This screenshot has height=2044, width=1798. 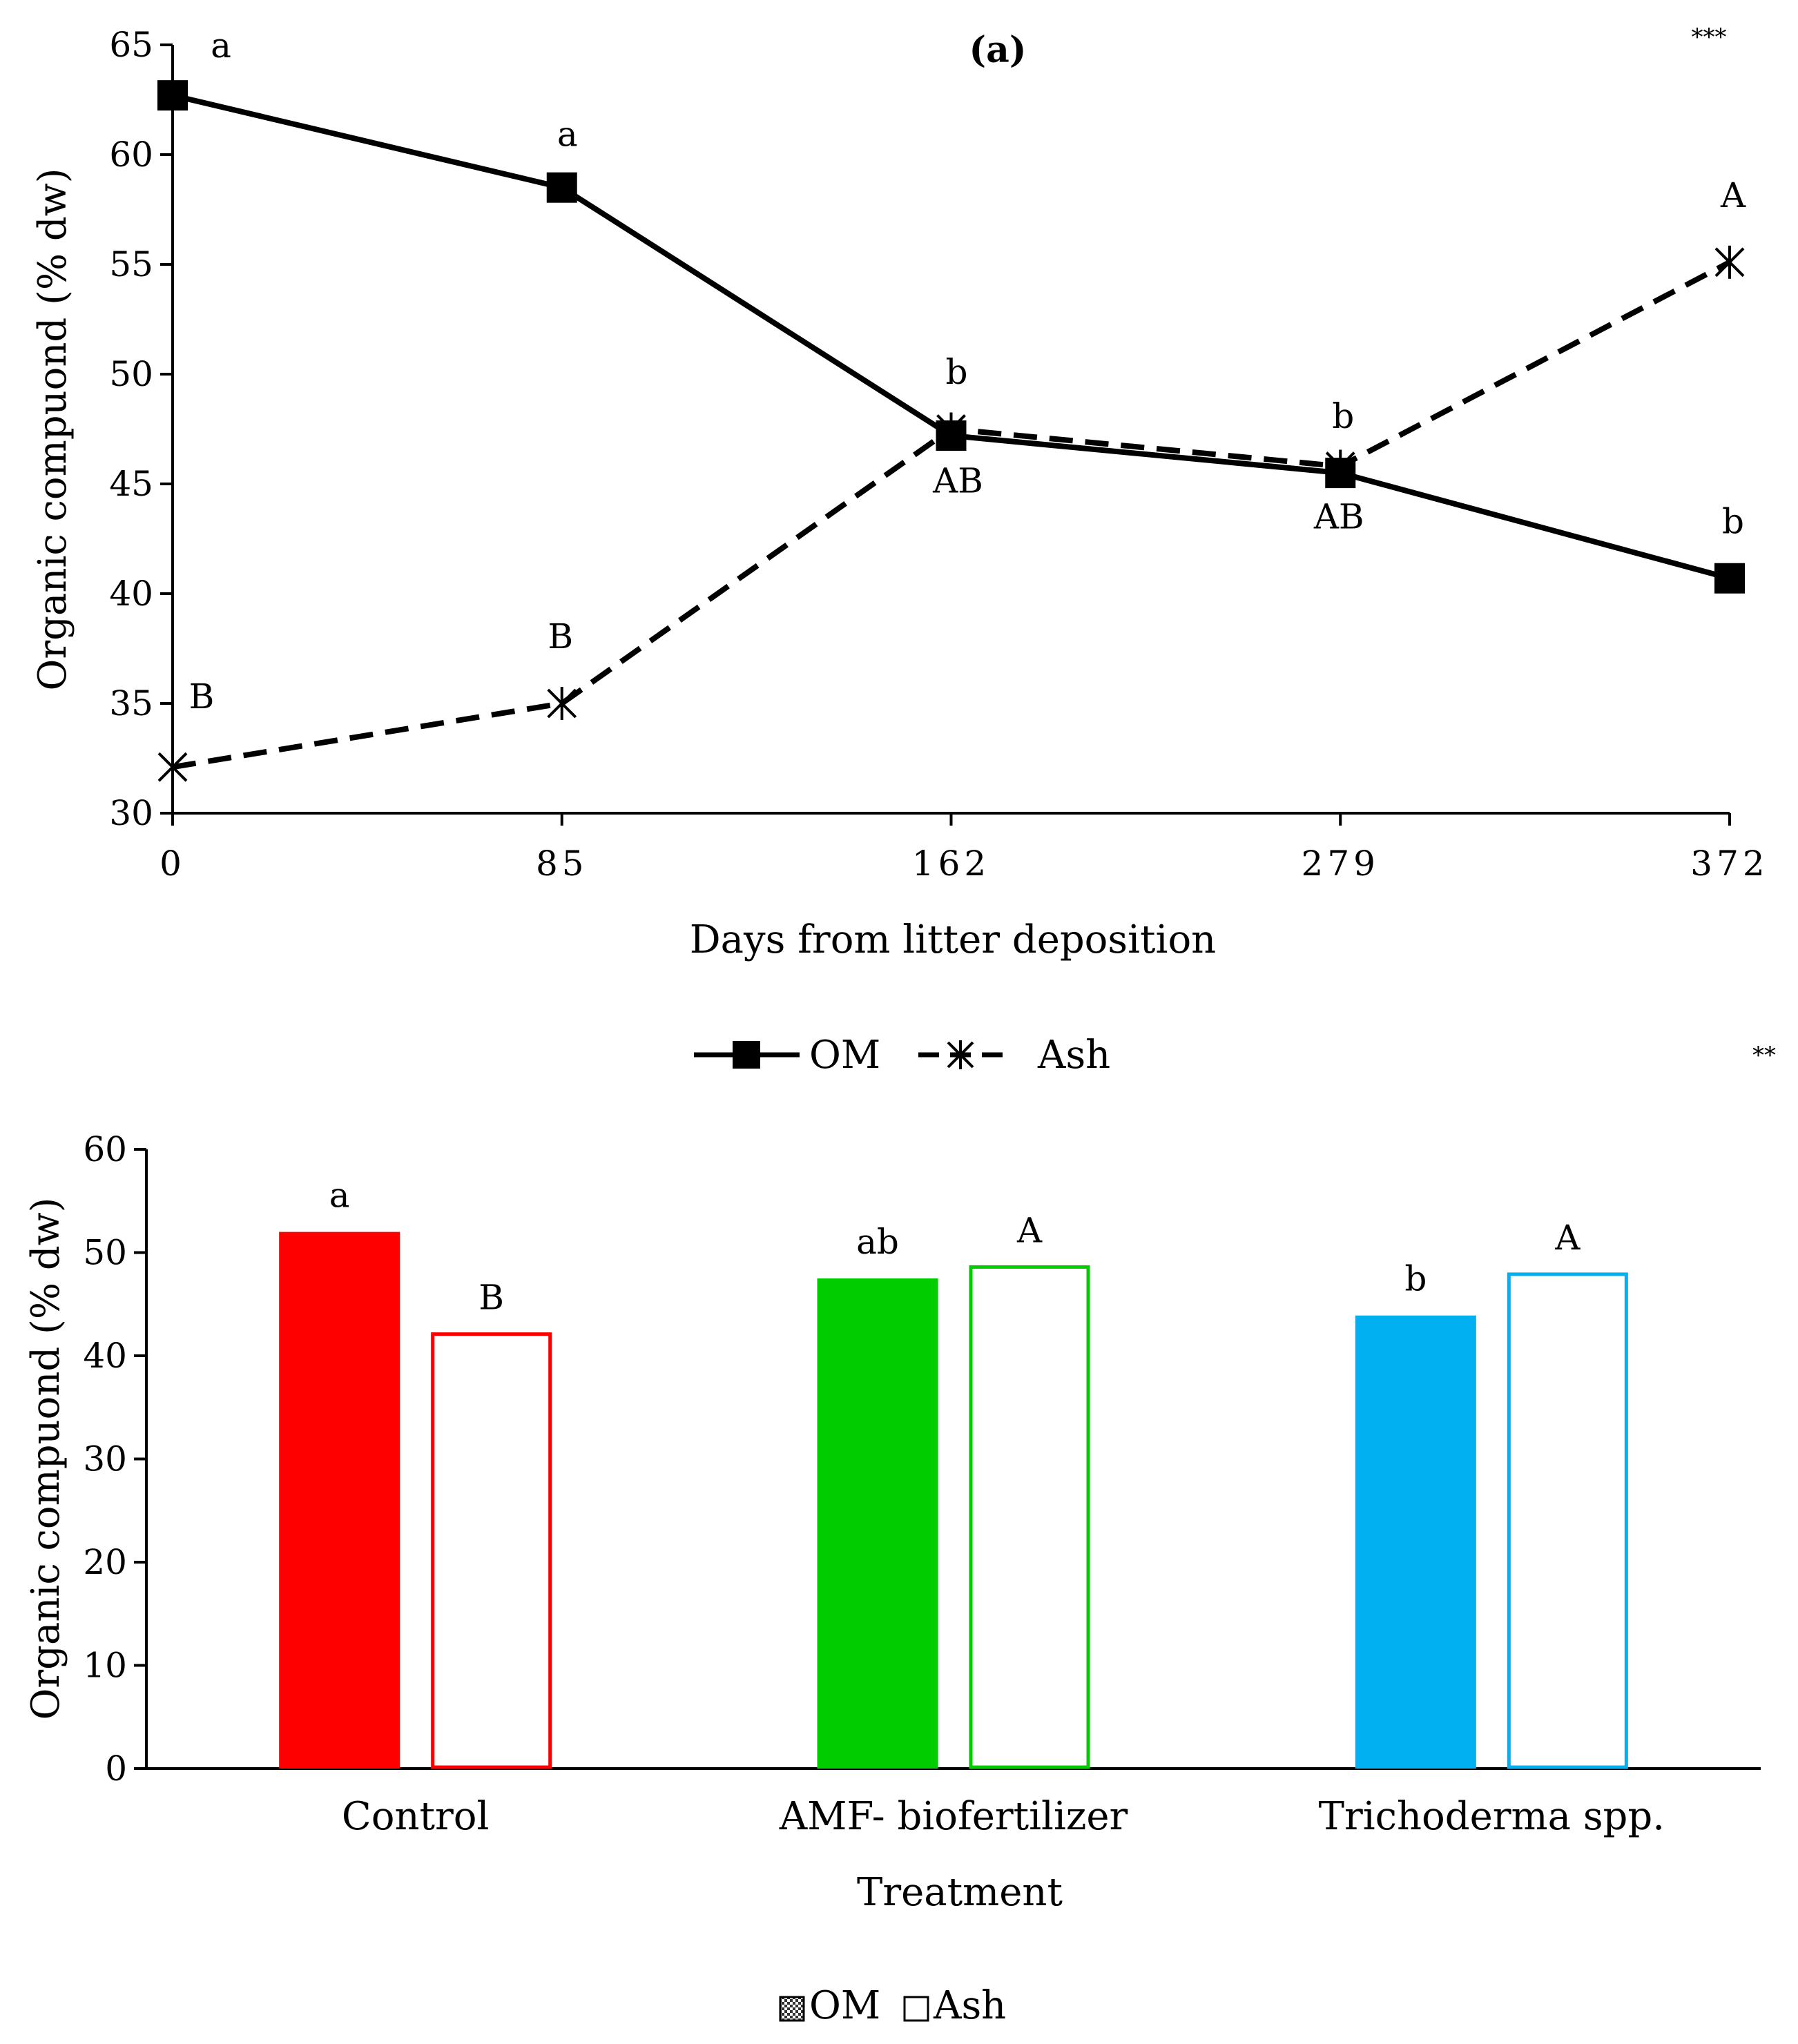 I want to click on y-tick-label: 65, so click(x=131, y=45).